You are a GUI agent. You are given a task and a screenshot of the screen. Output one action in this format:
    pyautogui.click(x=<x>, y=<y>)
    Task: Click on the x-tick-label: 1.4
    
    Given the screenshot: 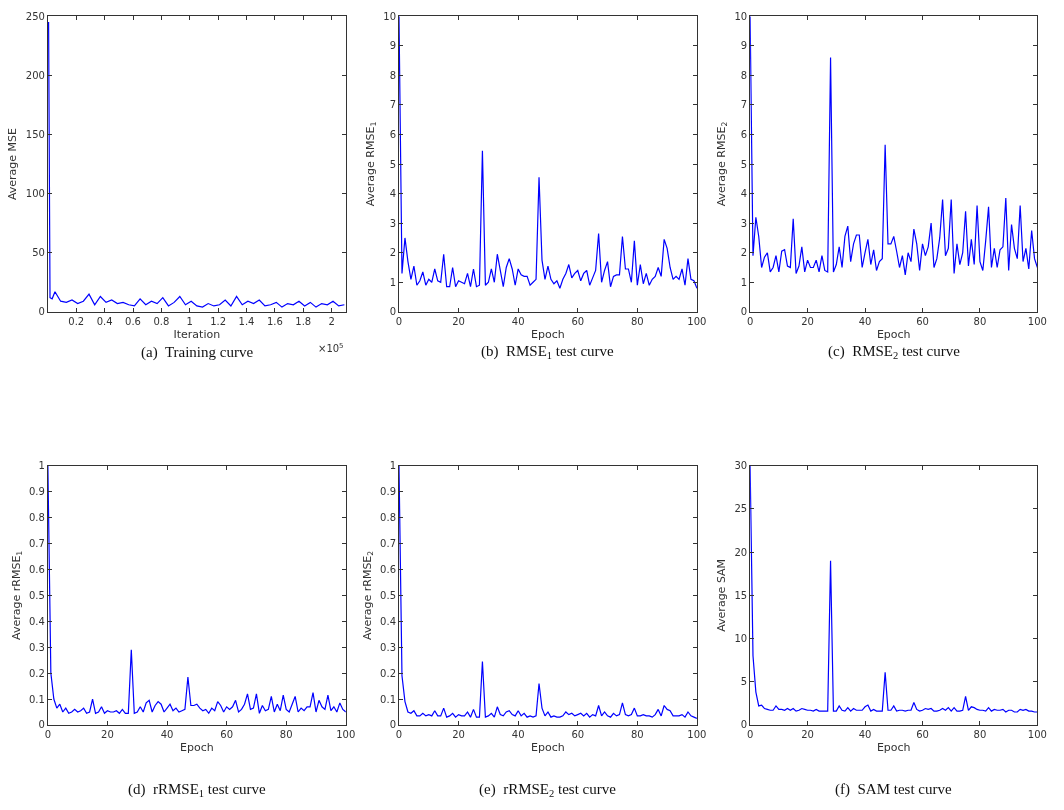 What is the action you would take?
    pyautogui.click(x=246, y=321)
    